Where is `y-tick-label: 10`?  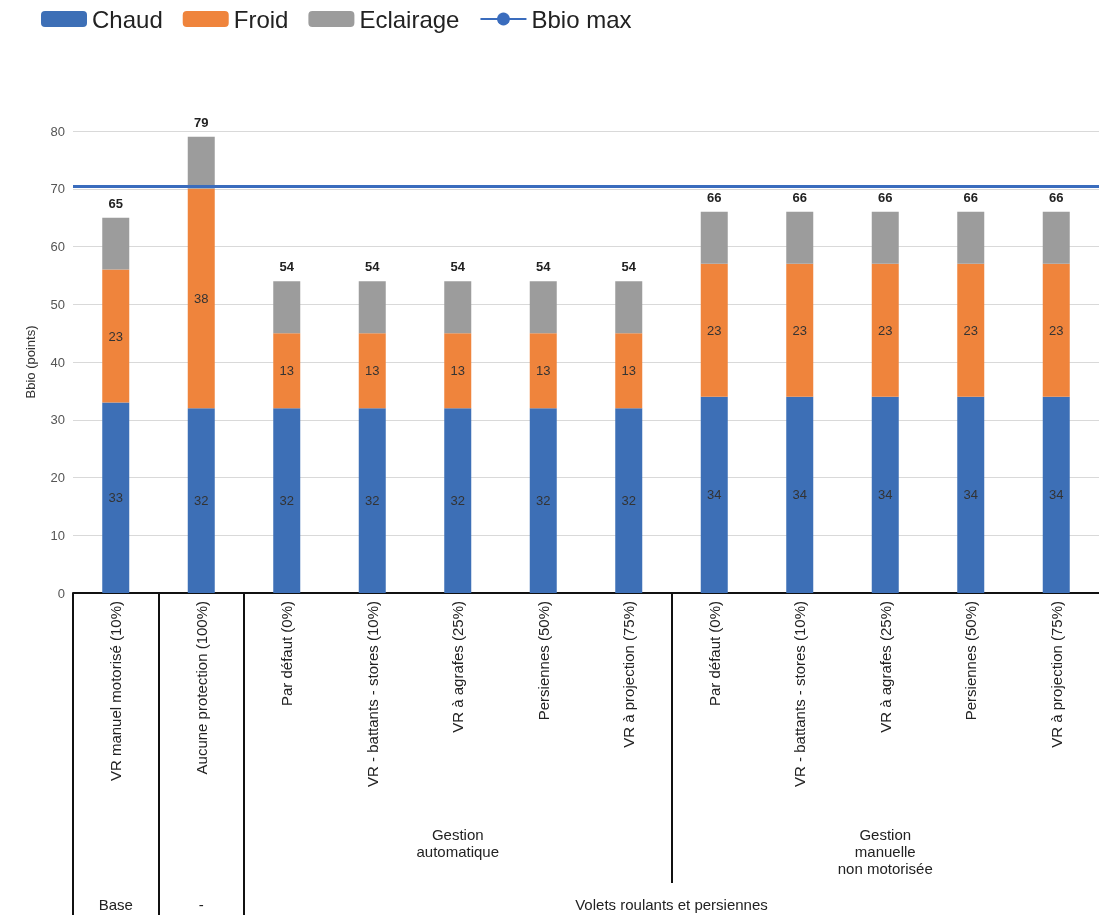
y-tick-label: 10 is located at coordinates (57, 535).